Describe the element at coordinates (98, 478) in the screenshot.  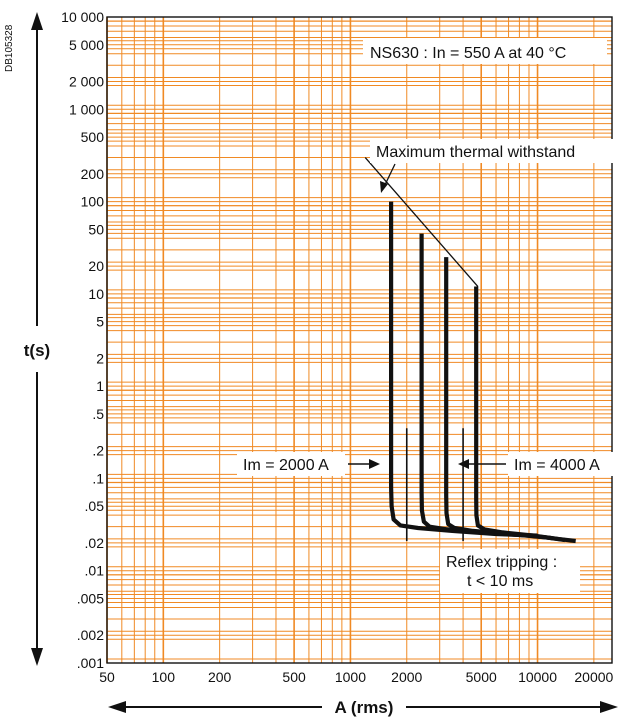
I see `y-tick-label: .1` at that location.